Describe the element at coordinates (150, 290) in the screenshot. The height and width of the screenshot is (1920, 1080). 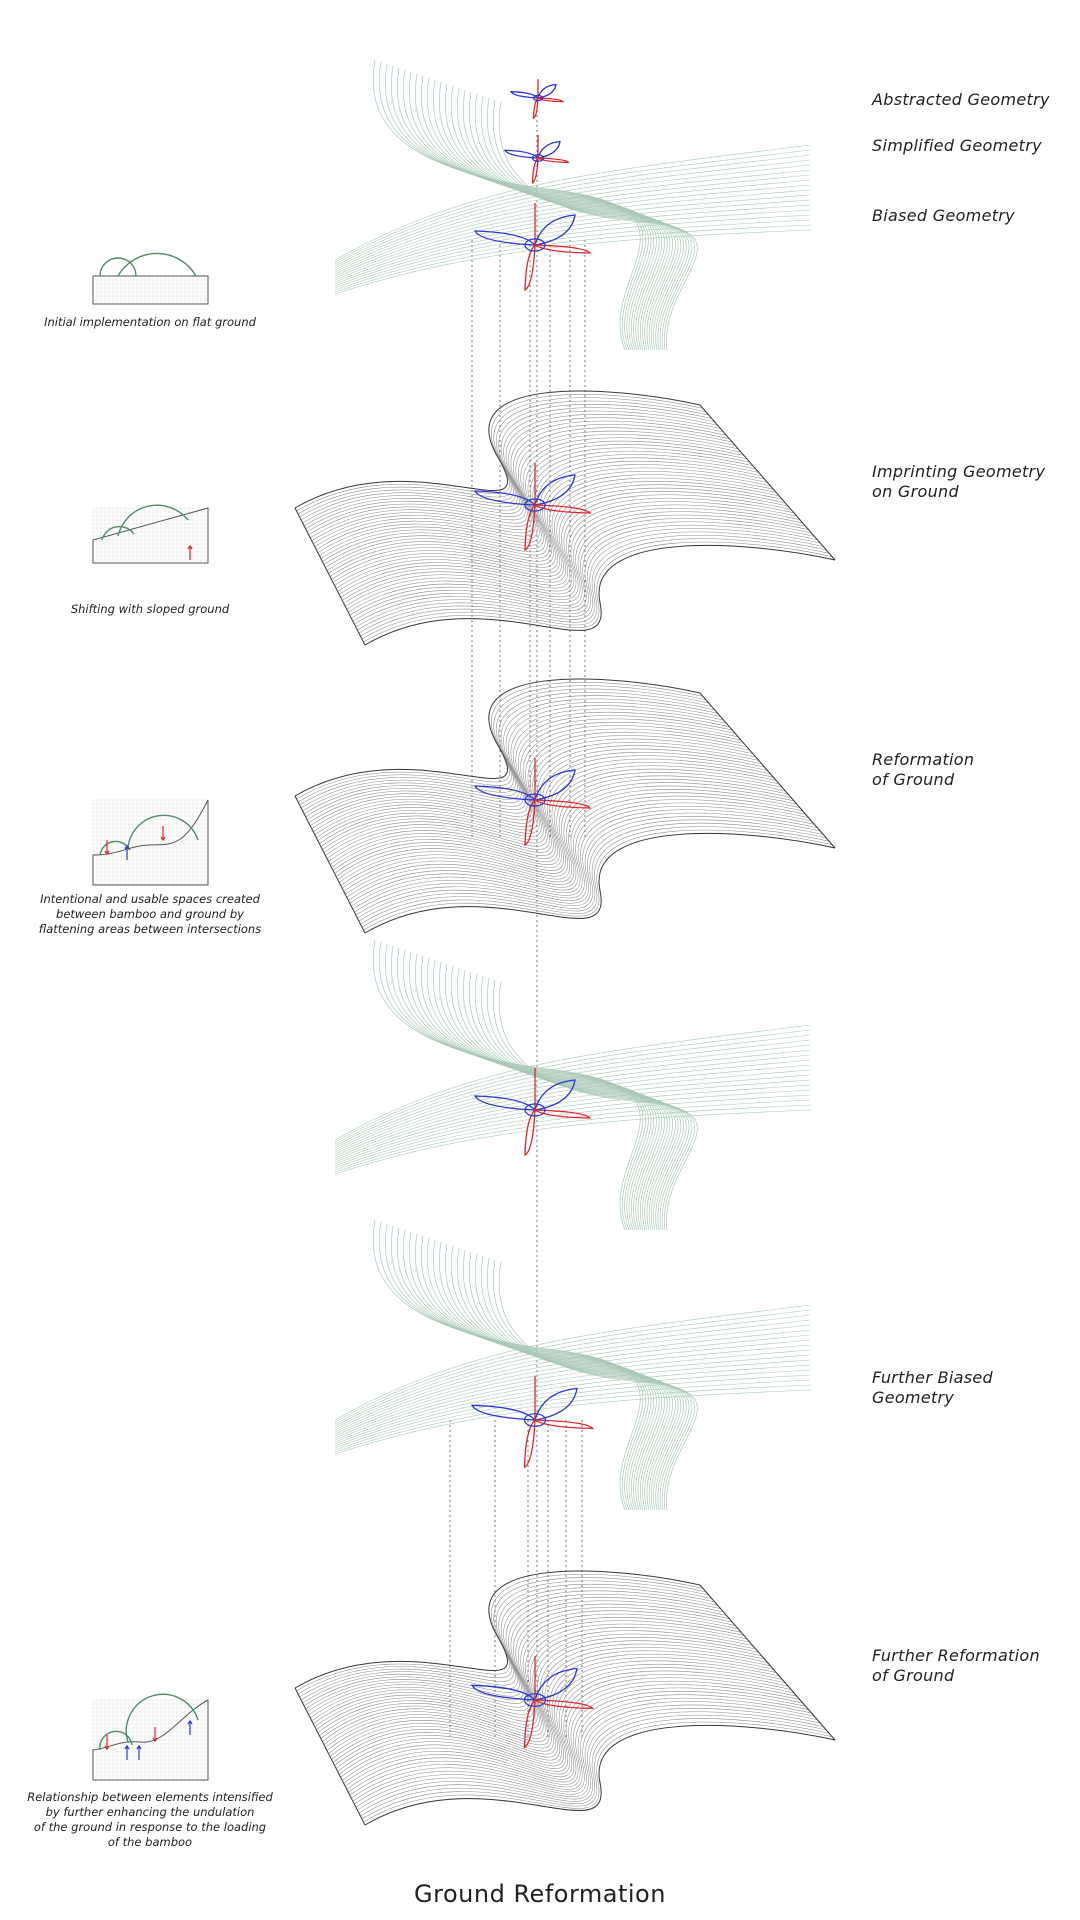
I see `section-profile` at that location.